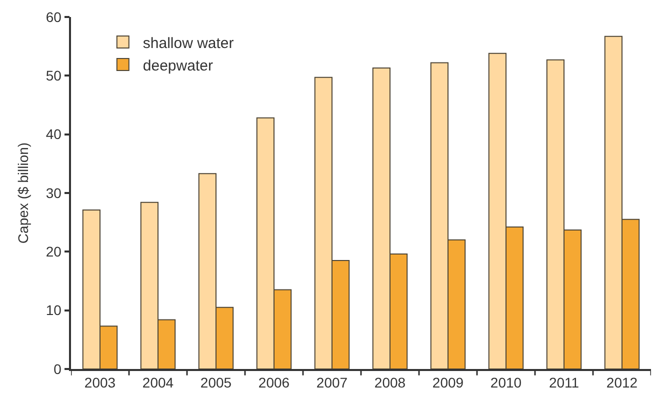 This screenshot has width=652, height=404. I want to click on y-tick-label: 0, so click(58, 368).